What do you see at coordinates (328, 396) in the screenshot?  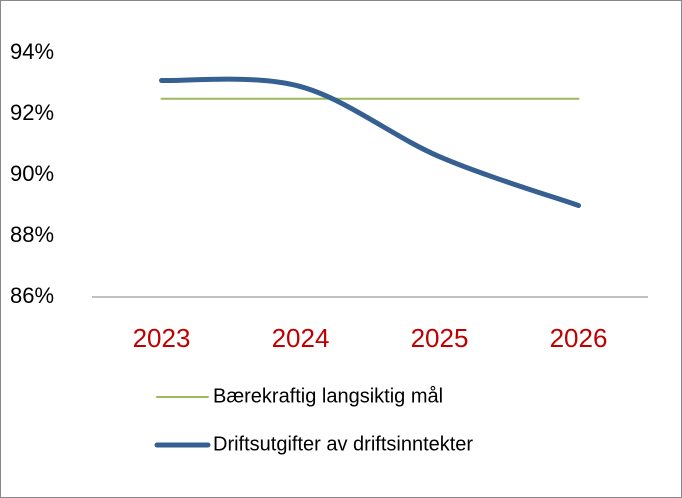 I see `legend-label: Bærekraftig langsiktig mål` at bounding box center [328, 396].